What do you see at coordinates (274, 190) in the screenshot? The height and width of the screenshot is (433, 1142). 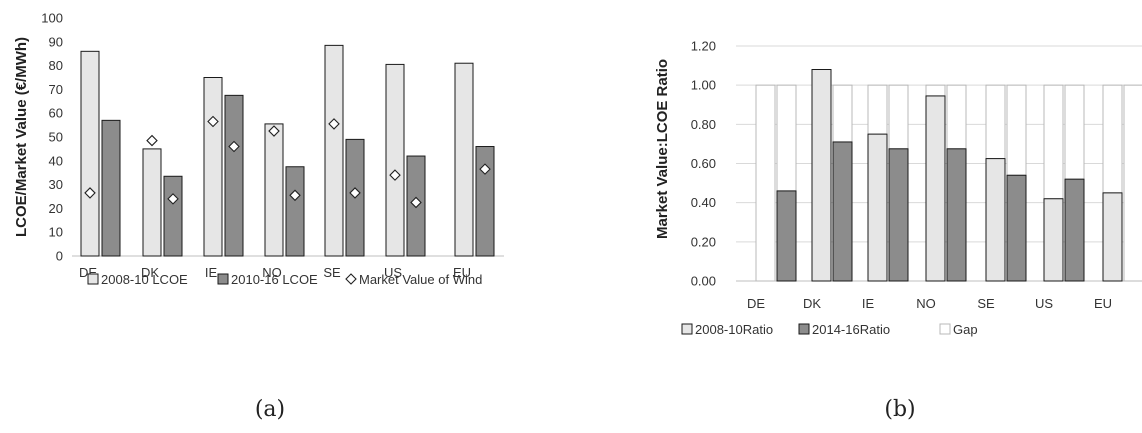 I see `bar-2008-10-lcoe-no` at bounding box center [274, 190].